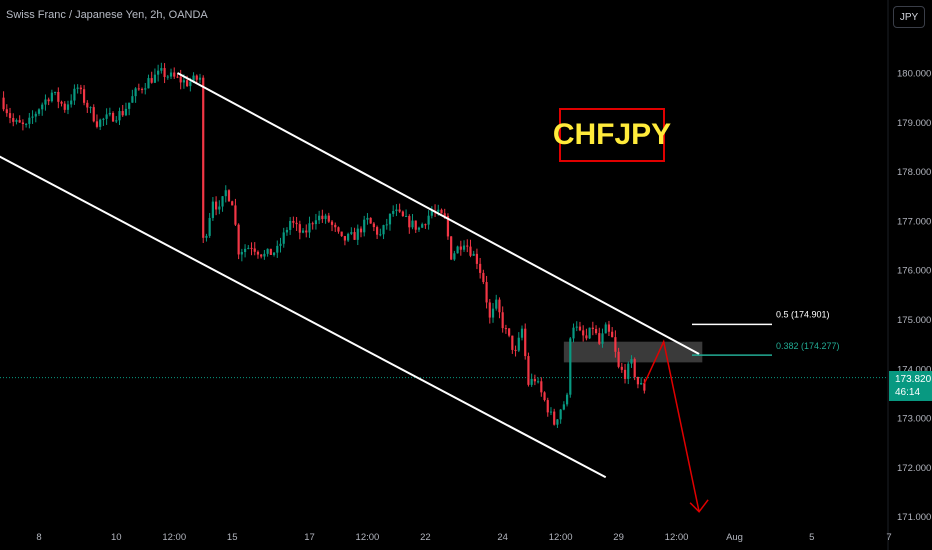 This screenshot has height=550, width=932. What do you see at coordinates (908, 392) in the screenshot?
I see `bar-countdown: 46:14` at bounding box center [908, 392].